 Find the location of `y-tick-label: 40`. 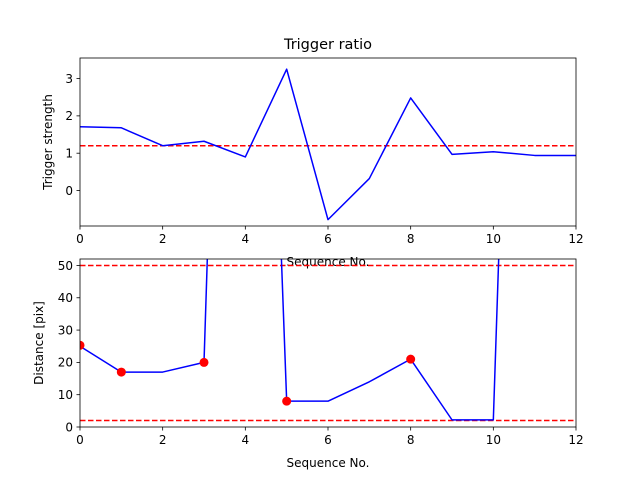

y-tick-label: 40 is located at coordinates (65, 298).